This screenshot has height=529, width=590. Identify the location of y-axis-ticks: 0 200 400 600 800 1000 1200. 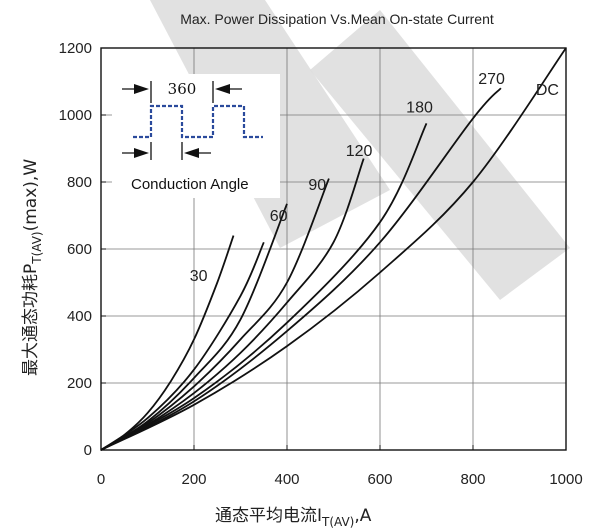
(82, 249).